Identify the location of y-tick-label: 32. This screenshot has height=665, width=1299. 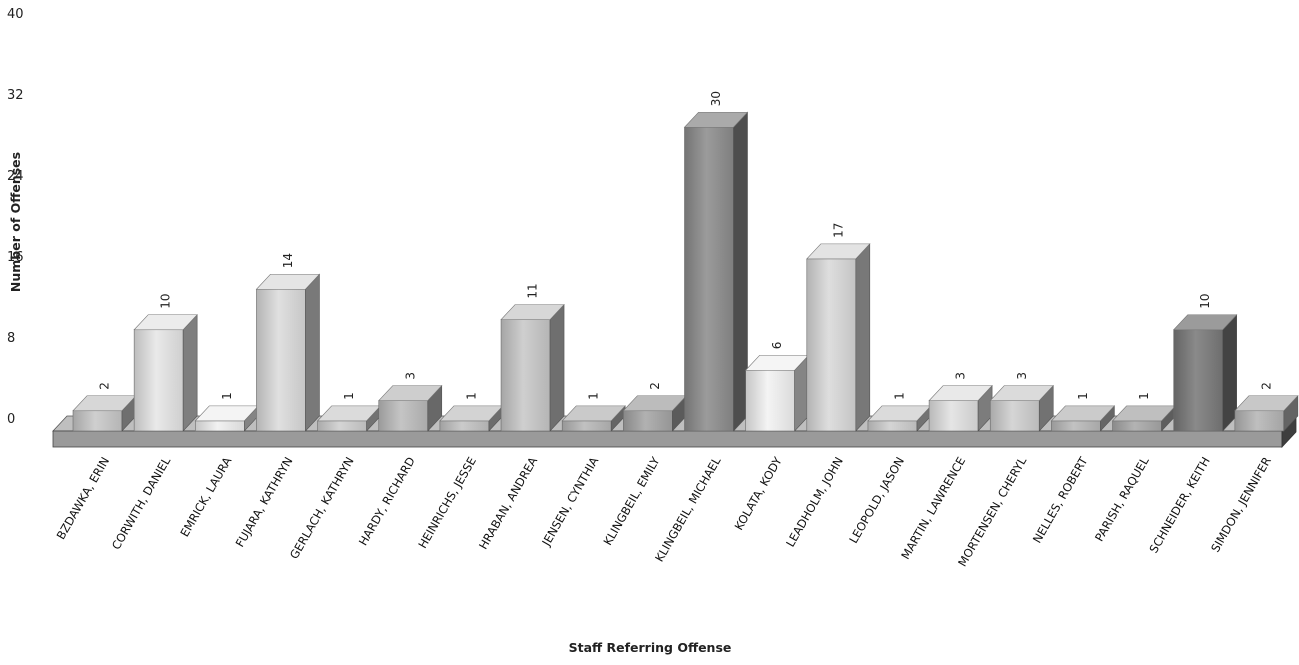
(15, 95).